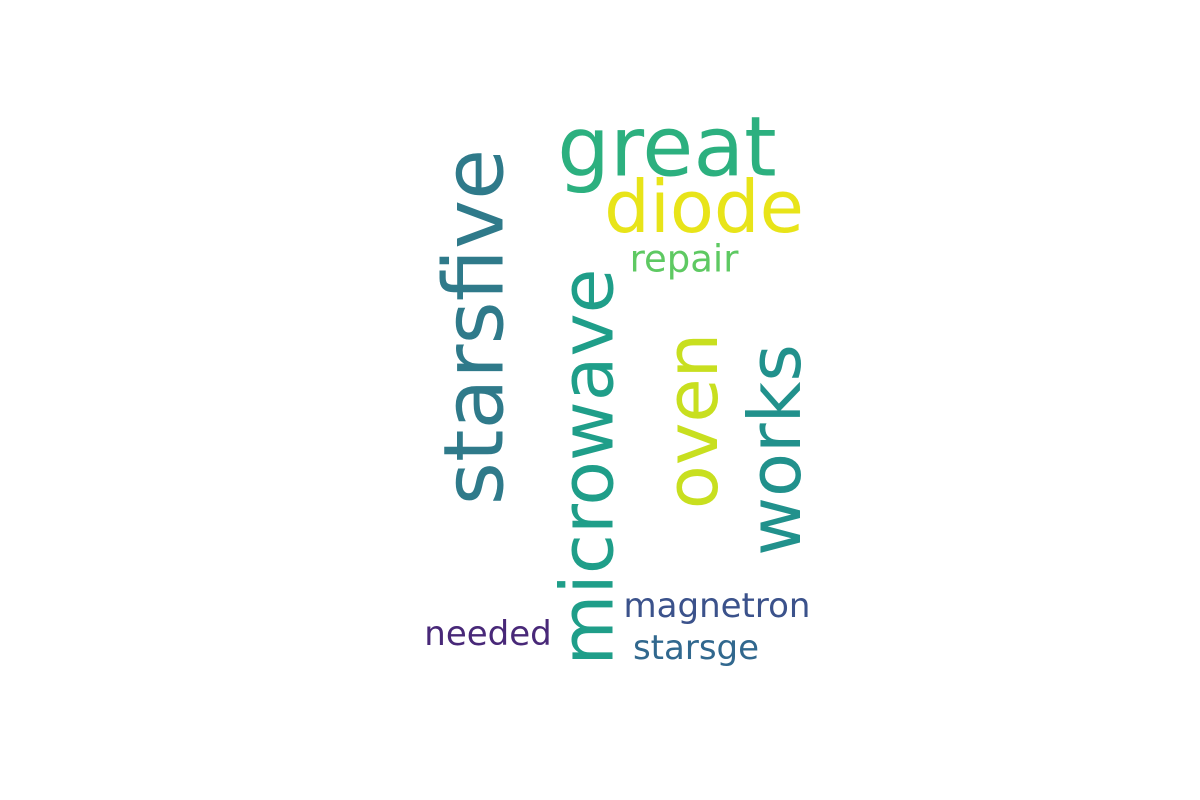 Image resolution: width=1200 pixels, height=800 pixels. I want to click on word-magnetron: magnetron, so click(717, 606).